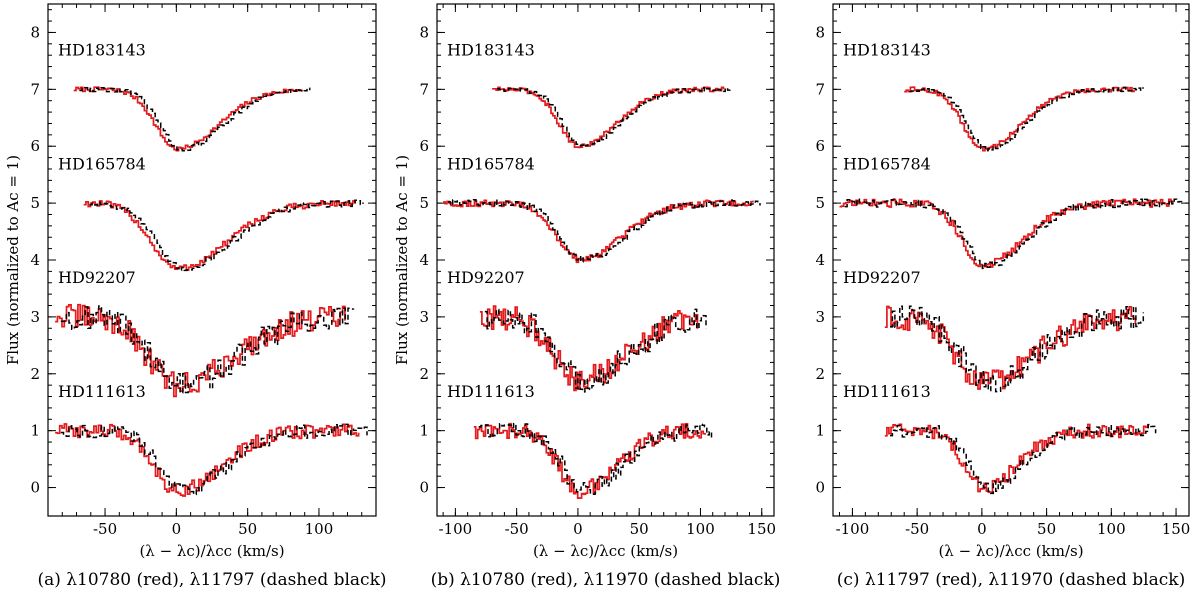  Describe the element at coordinates (211, 580) in the screenshot. I see `panel-caption: (a) λ10780 (red), λ11797 (dashed black)` at that location.